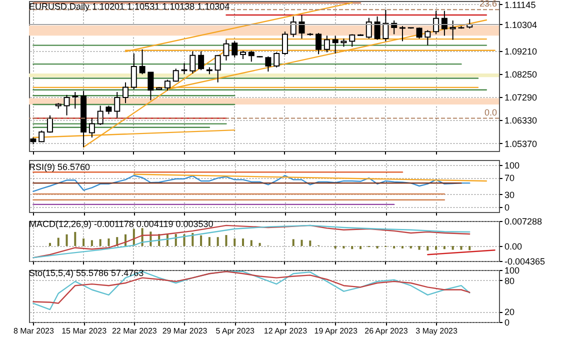 The height and width of the screenshot is (338, 564). Describe the element at coordinates (521, 121) in the screenshot. I see `y-tick-label: 1.06330` at that location.